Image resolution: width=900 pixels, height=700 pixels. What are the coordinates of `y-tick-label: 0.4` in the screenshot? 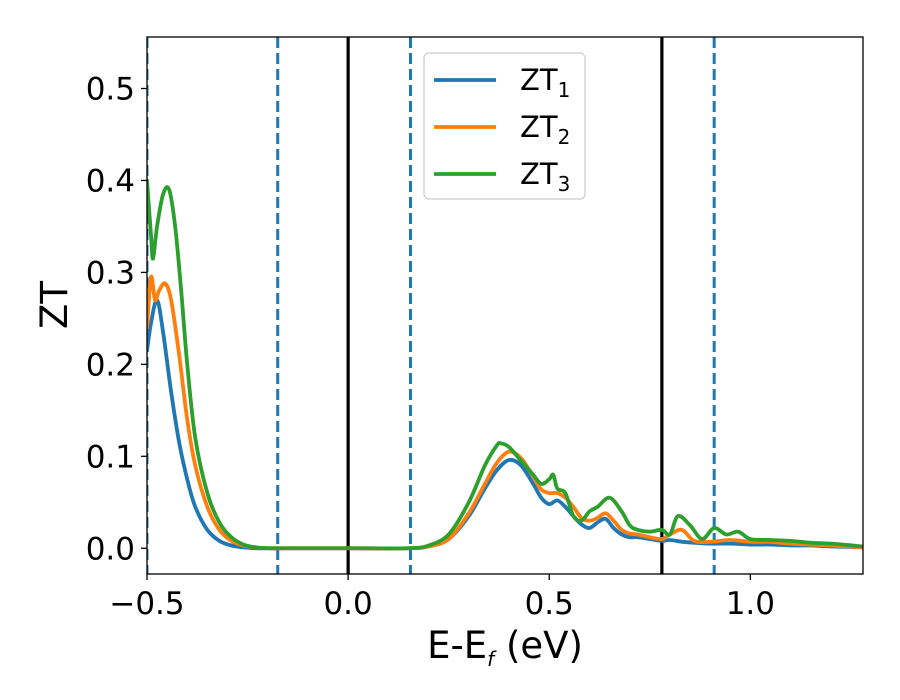 It's located at (110, 181).